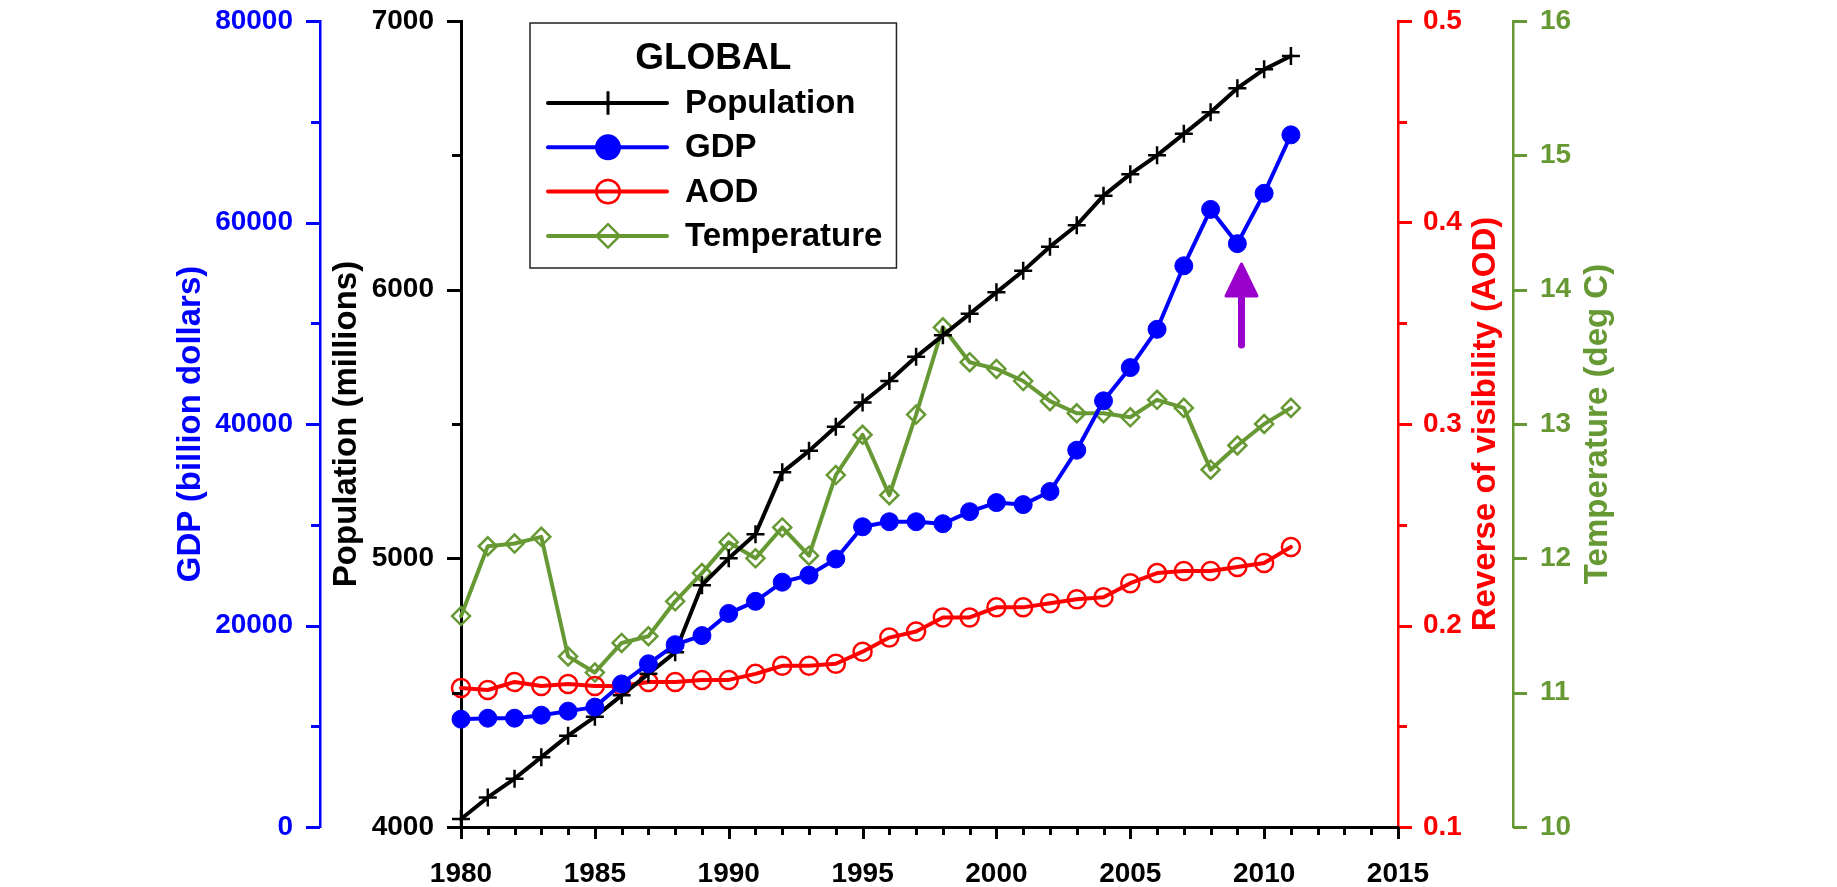 Image resolution: width=1837 pixels, height=887 pixels. I want to click on y-axis-title: GDP (billion dollars), so click(189, 424).